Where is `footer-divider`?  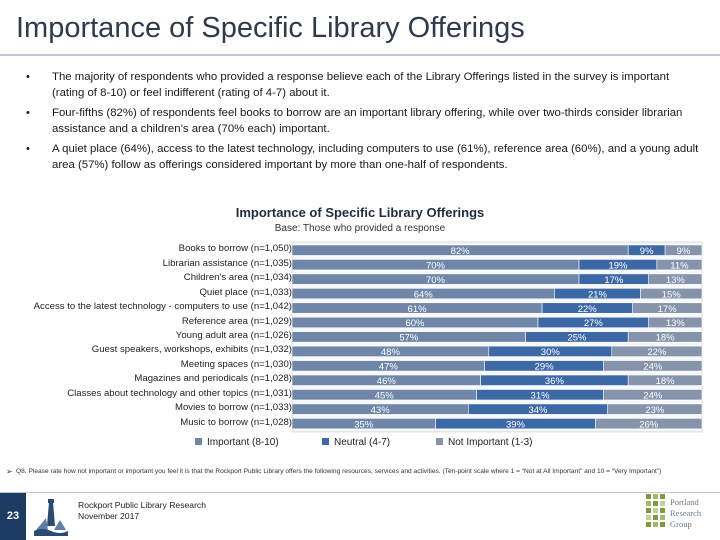 footer-divider is located at coordinates (360, 492).